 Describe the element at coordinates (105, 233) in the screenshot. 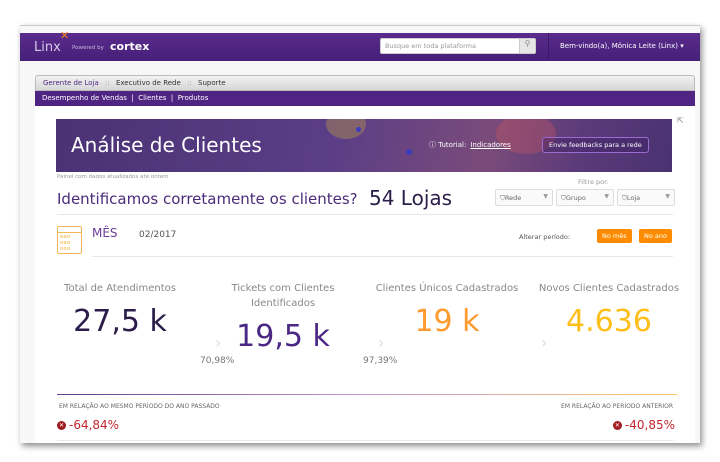

I see `period-type: MÊS` at that location.